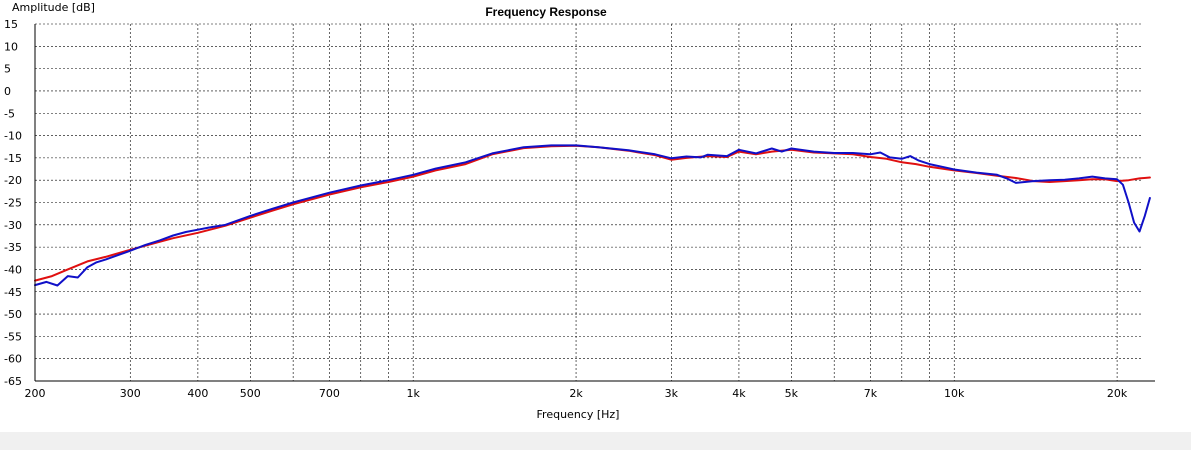 The height and width of the screenshot is (450, 1191). I want to click on y-tick-label: 15, so click(11, 24).